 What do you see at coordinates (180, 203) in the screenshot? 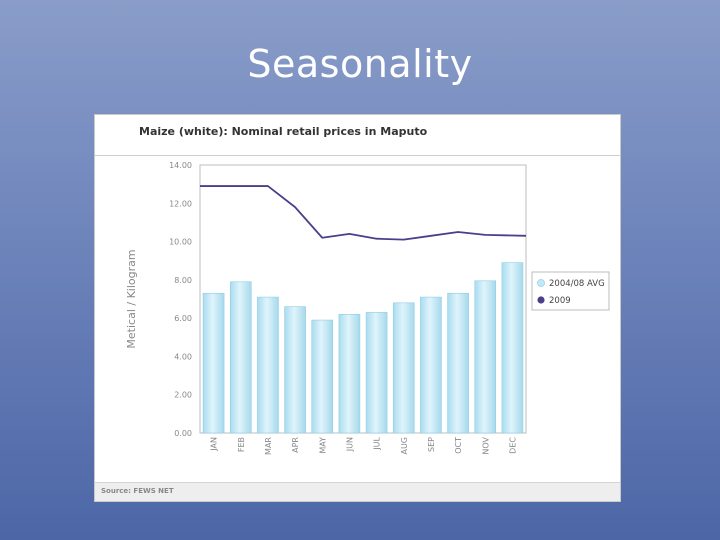
I see `y-tick-label: 12.00` at bounding box center [180, 203].